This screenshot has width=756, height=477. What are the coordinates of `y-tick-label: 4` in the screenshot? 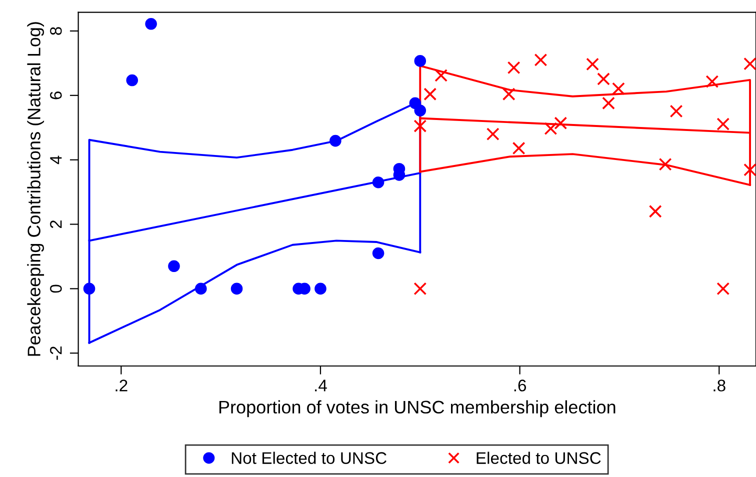 It's located at (56, 160).